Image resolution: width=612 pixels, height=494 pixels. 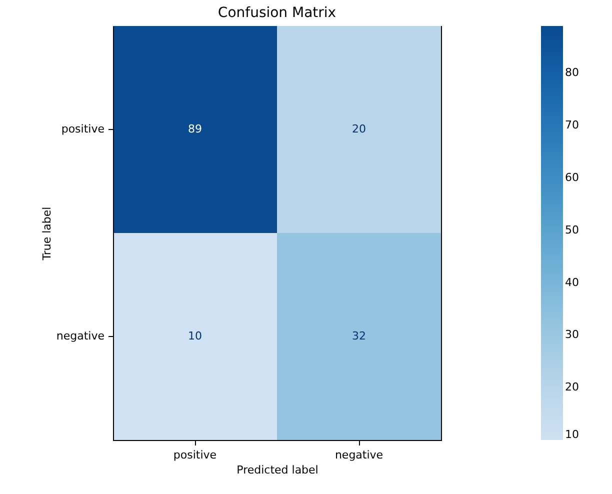 What do you see at coordinates (572, 387) in the screenshot?
I see `color-bar-label: 20` at bounding box center [572, 387].